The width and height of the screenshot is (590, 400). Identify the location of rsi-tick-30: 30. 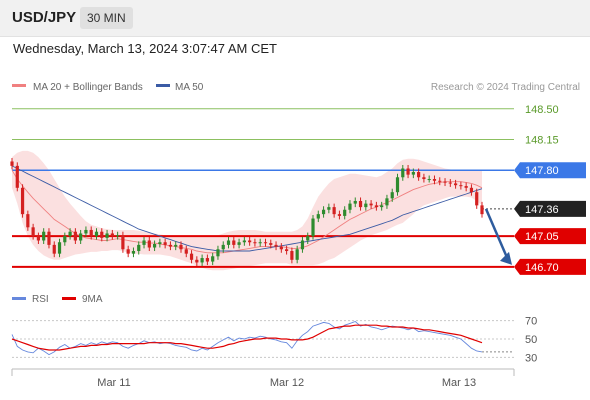
(531, 358).